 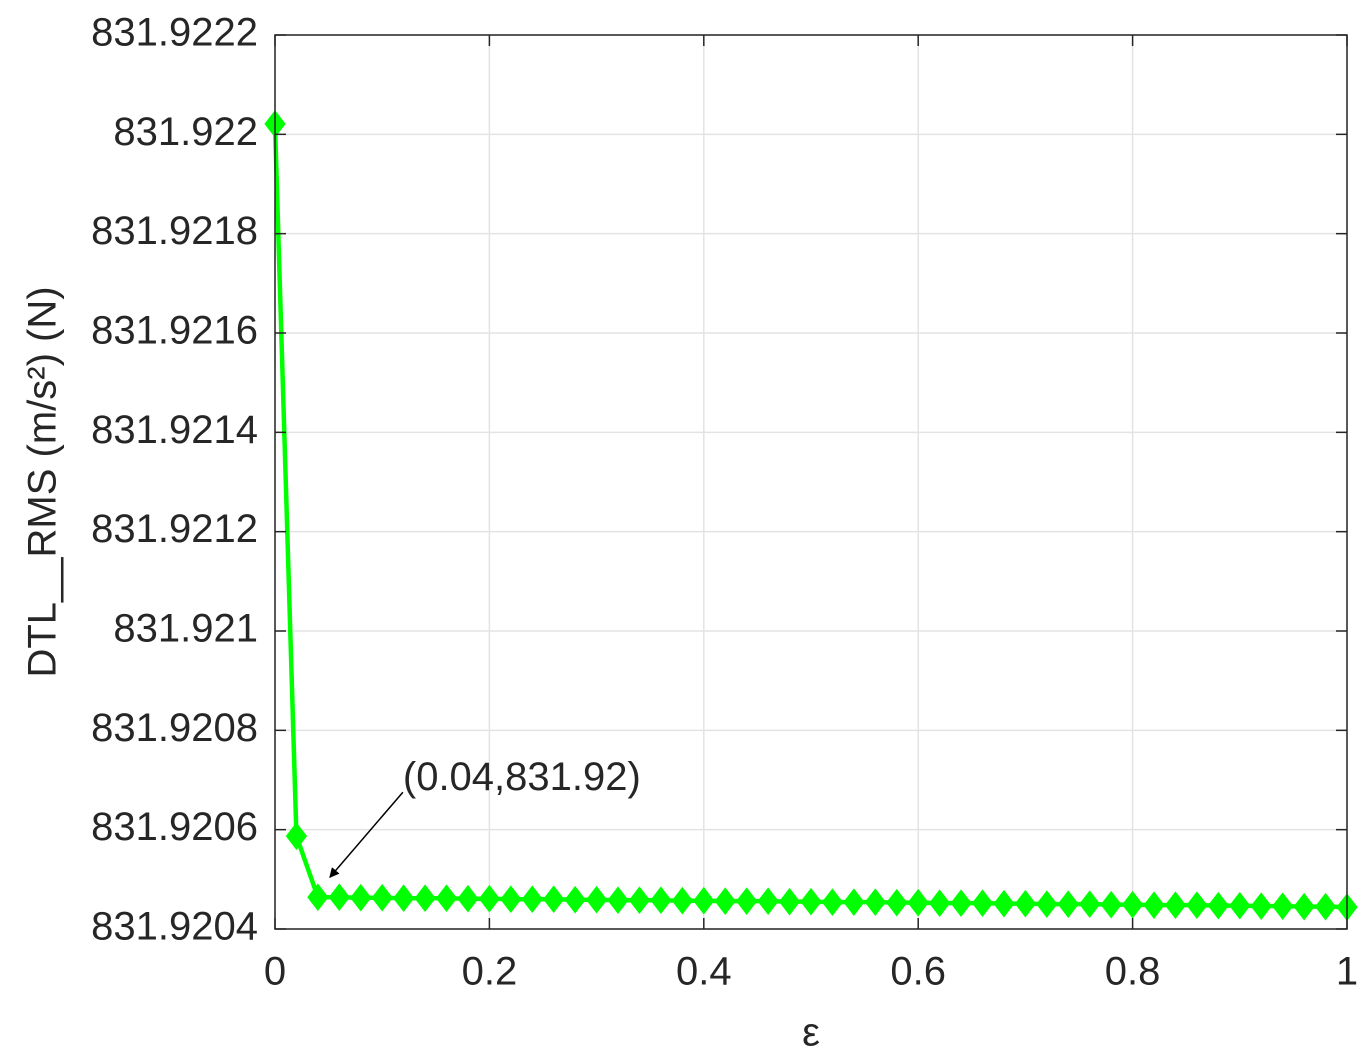 I want to click on annotation-text: (0.04,831.92), so click(x=522, y=777).